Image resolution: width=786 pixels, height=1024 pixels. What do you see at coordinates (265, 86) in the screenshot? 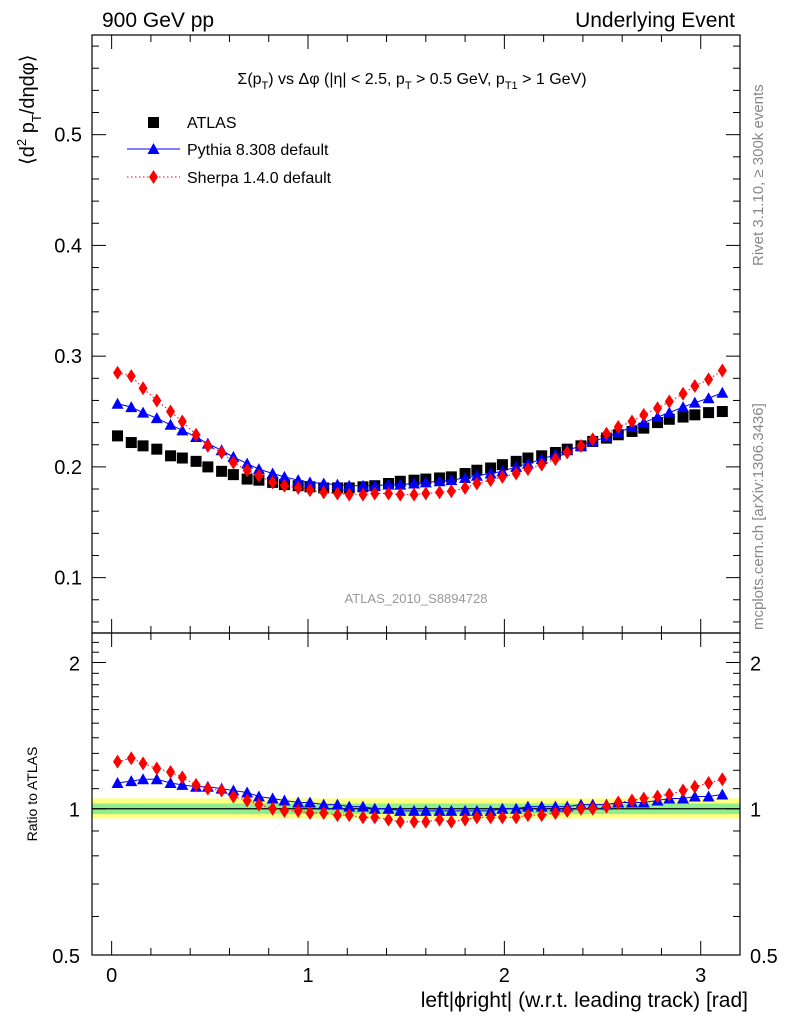
I see `title-sub1: T` at bounding box center [265, 86].